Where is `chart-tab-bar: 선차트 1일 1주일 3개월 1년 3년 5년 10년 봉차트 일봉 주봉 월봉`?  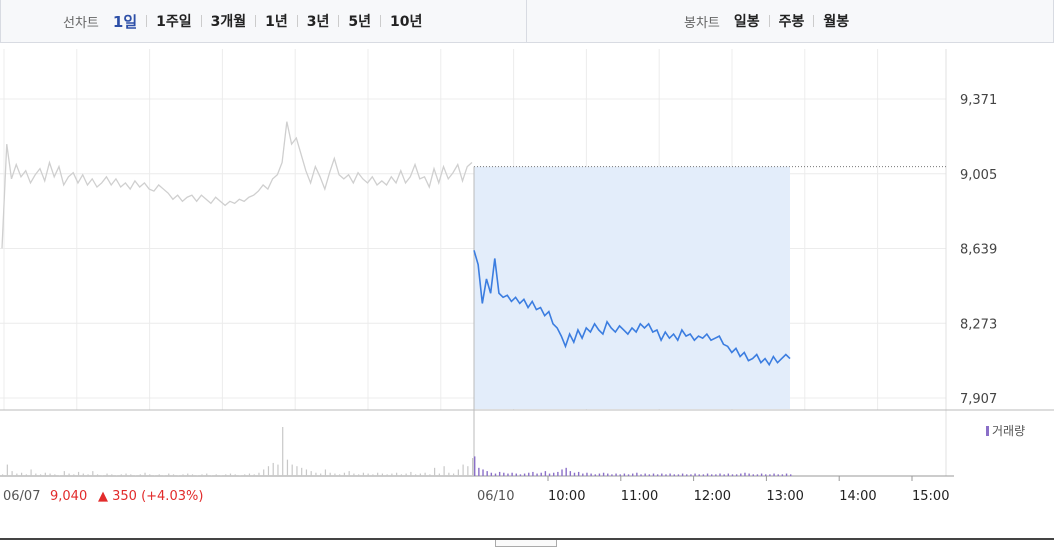 chart-tab-bar: 선차트 1일 1주일 3개월 1년 3년 5년 10년 봉차트 일봉 주봉 월봉 is located at coordinates (527, 21).